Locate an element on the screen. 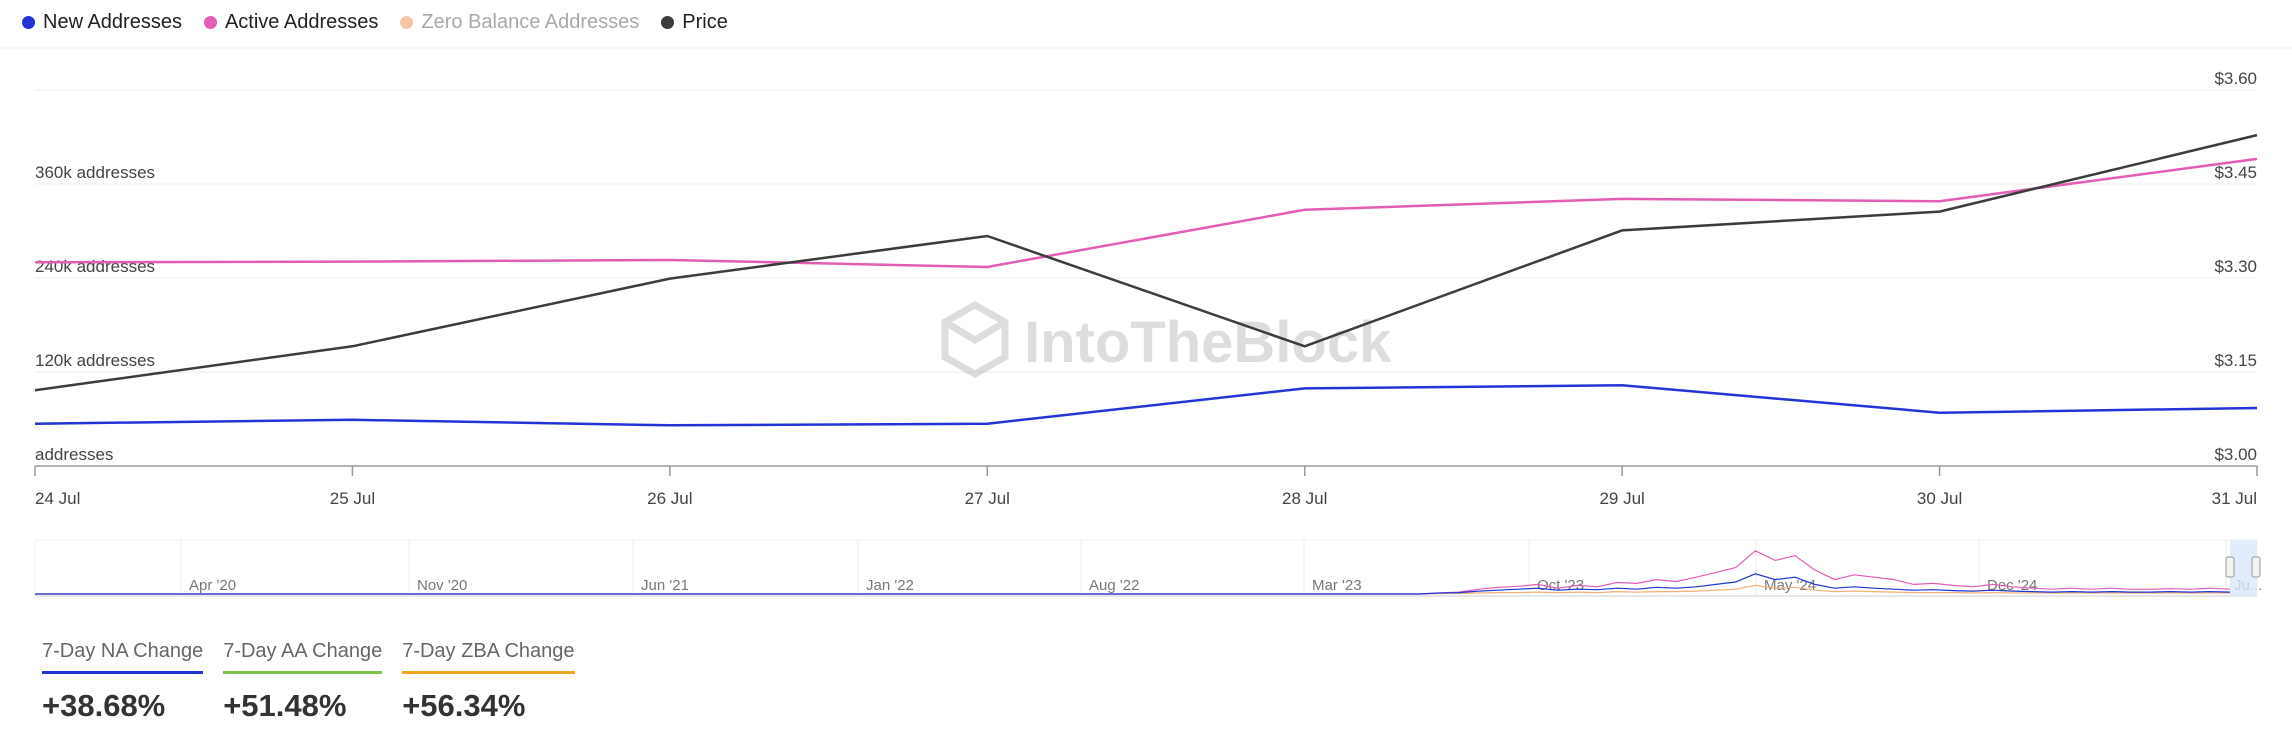 The image size is (2292, 735). x-tick-label: 28 Jul is located at coordinates (1304, 498).